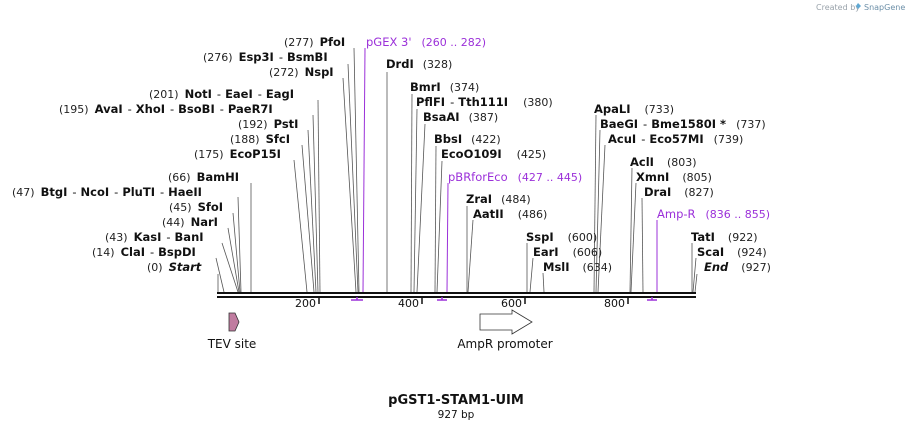 The width and height of the screenshot is (913, 430). What do you see at coordinates (633, 237) in the screenshot?
I see `connector-xmni` at bounding box center [633, 237].